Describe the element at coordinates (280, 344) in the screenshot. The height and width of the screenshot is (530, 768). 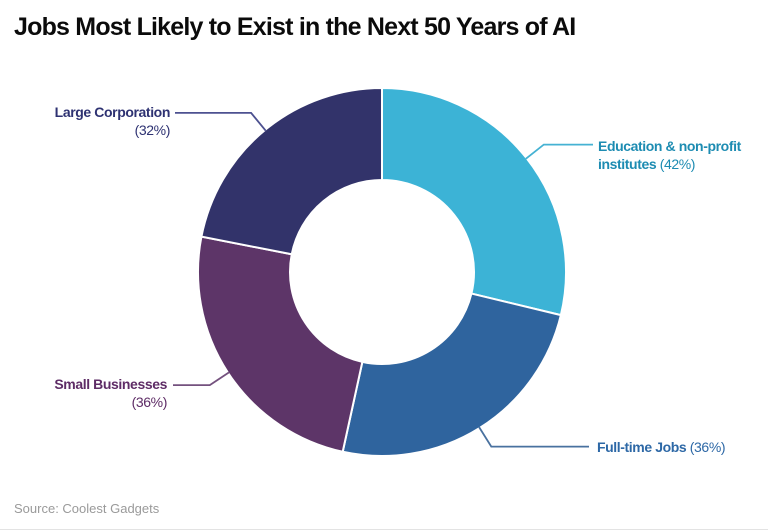
I see `slice-small-businesses` at that location.